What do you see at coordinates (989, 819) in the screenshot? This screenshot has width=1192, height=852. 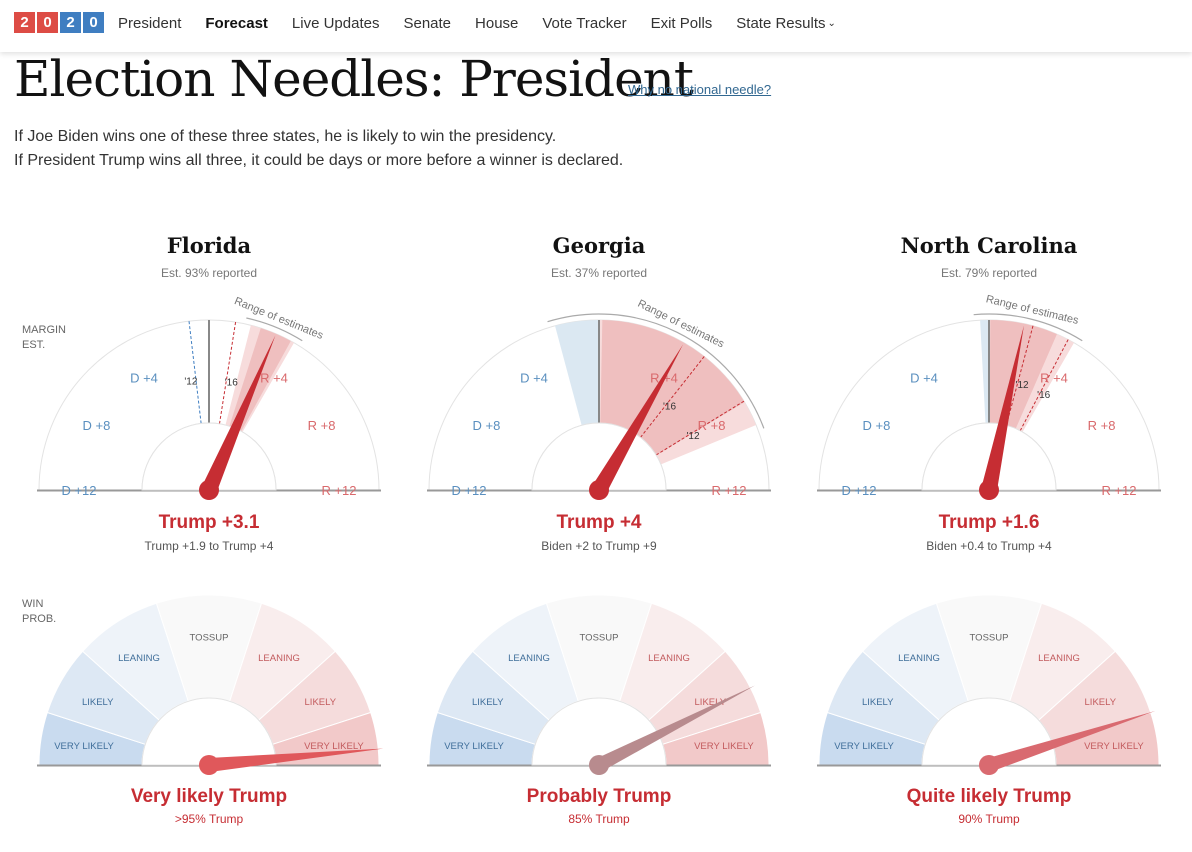 I see `win-prob-pct-north-carolina: 90% Trump` at bounding box center [989, 819].